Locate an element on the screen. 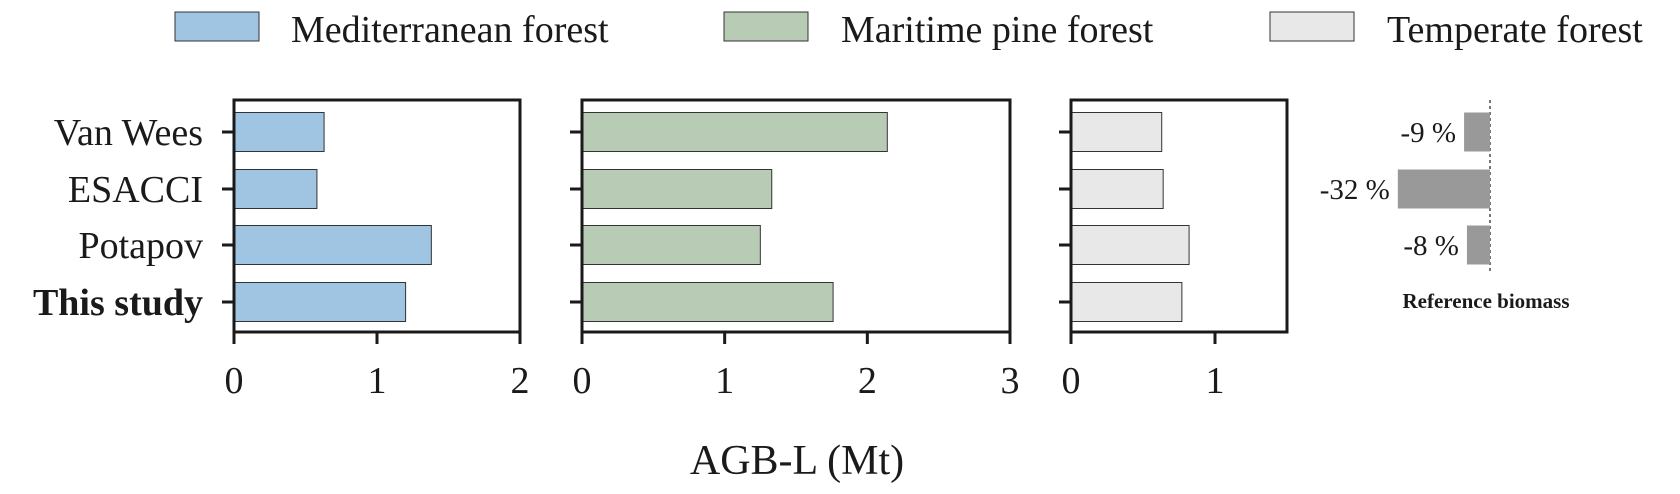  legend-label-maritime: Maritime pine forest is located at coordinates (997, 30).